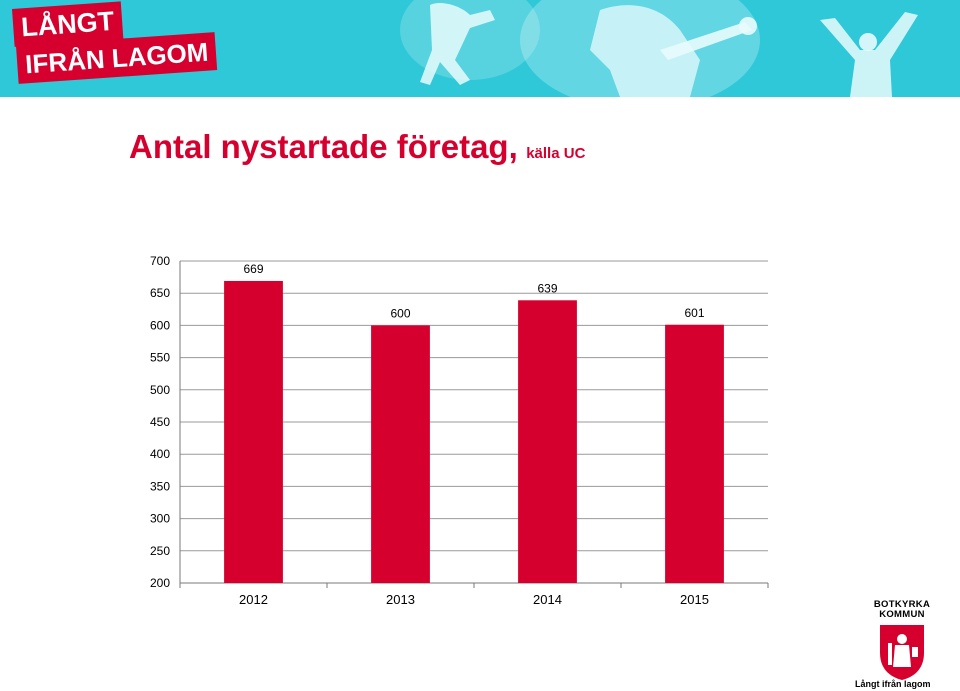 The image size is (960, 691). Describe the element at coordinates (253, 269) in the screenshot. I see `data-label: 669` at that location.